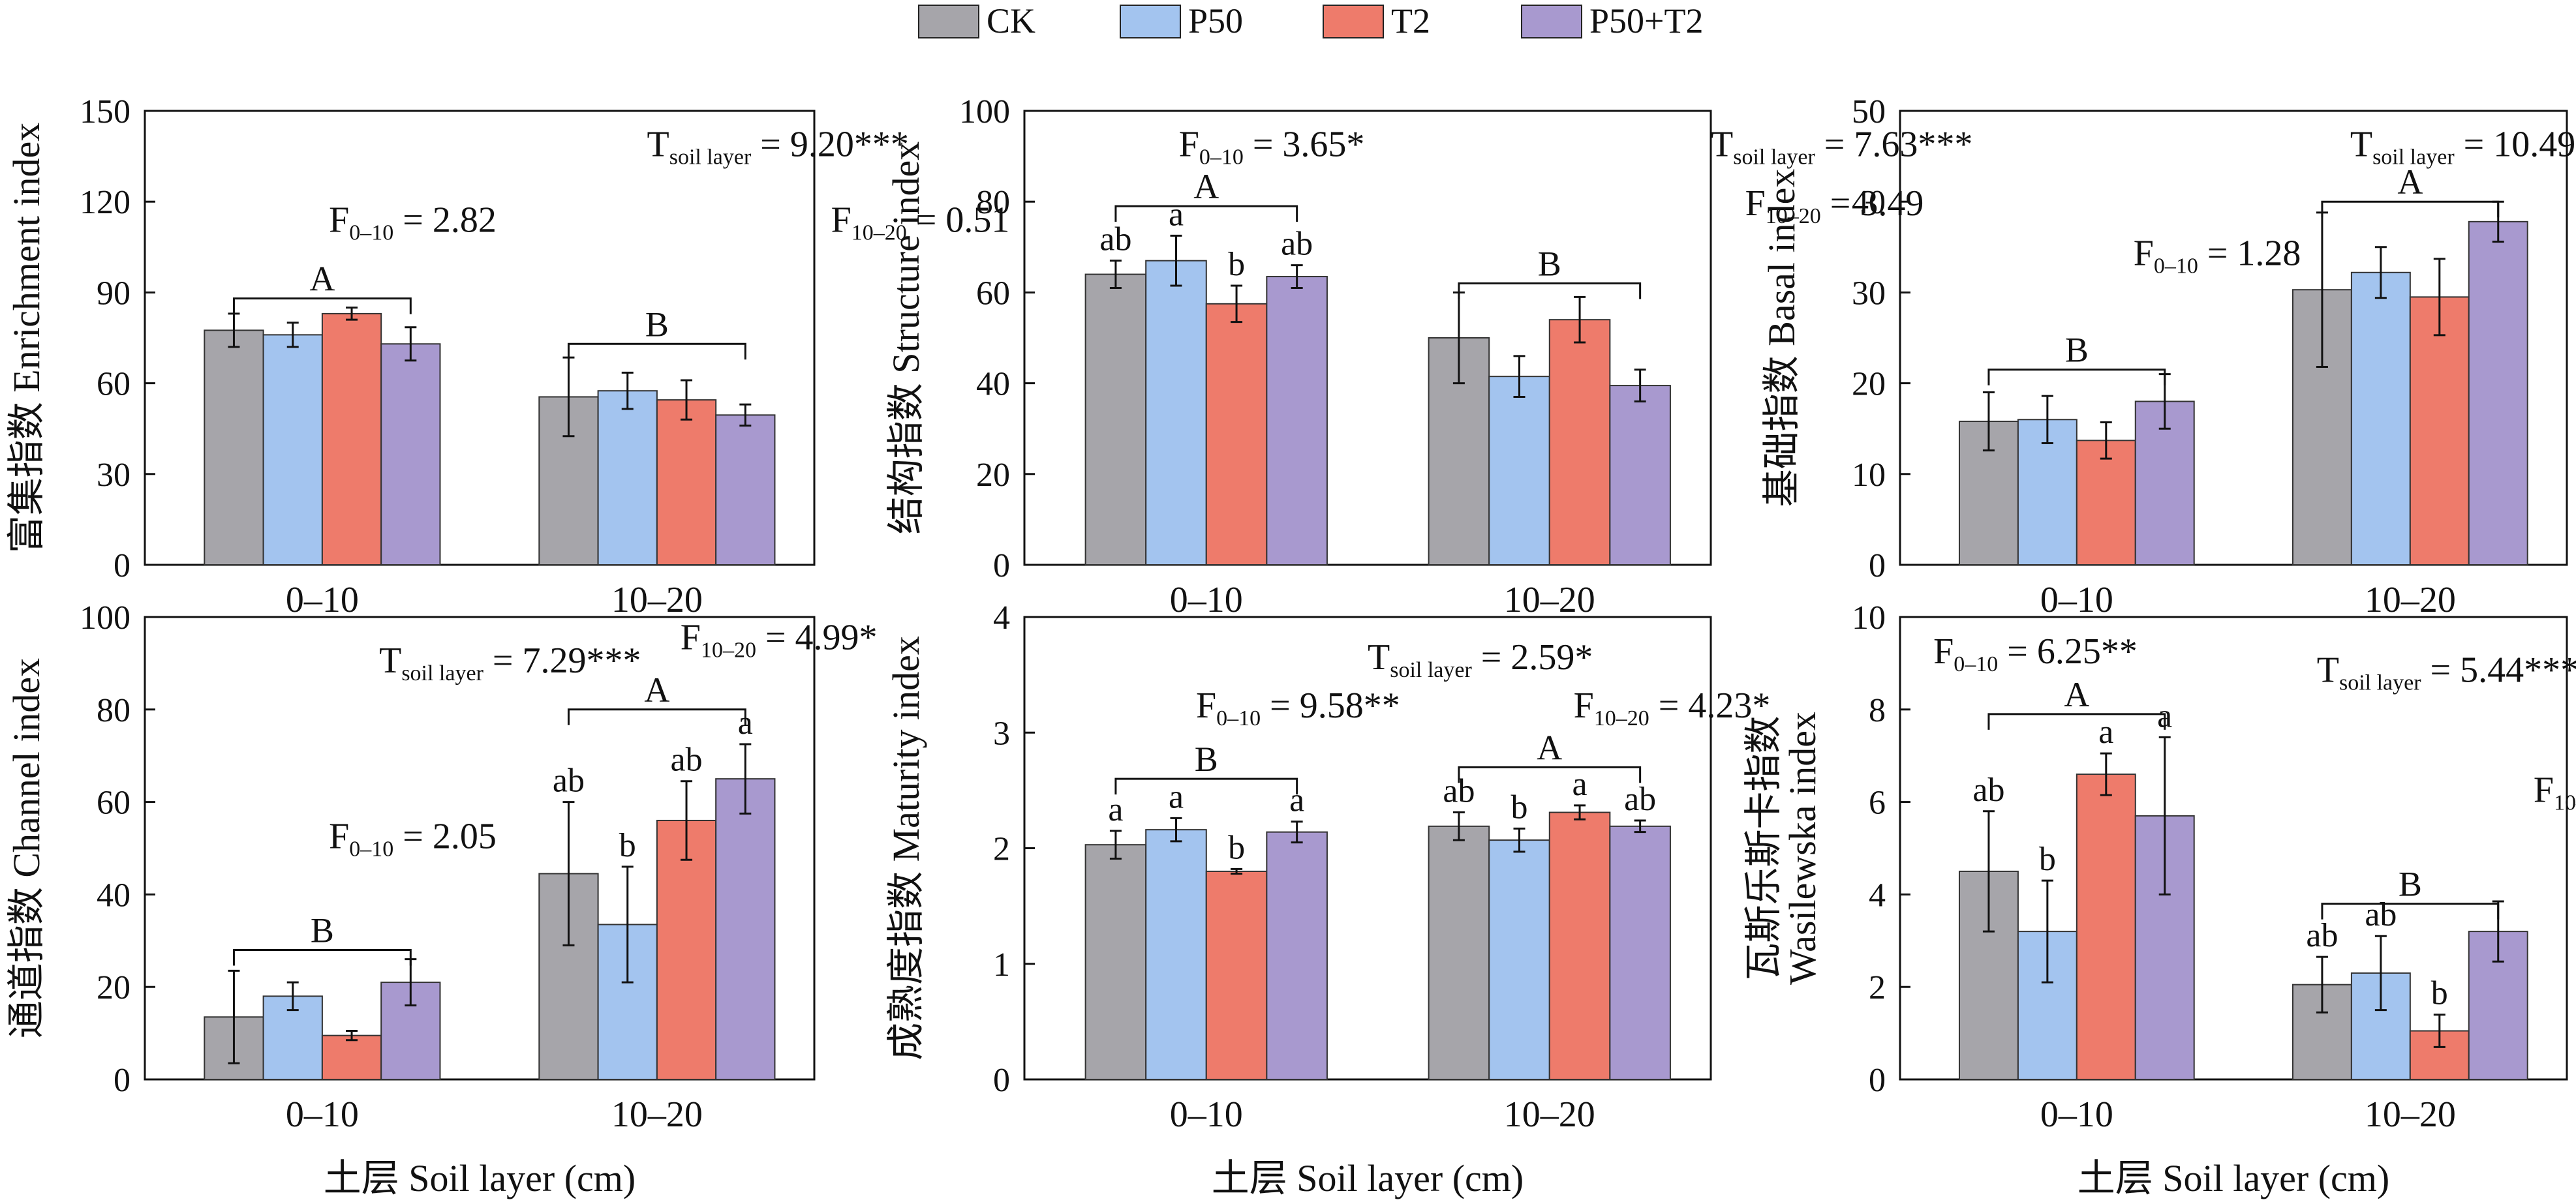 The image size is (2576, 1204). Describe the element at coordinates (1841, 147) in the screenshot. I see `stat-annotation-t-soil-layer: Tsoil layer = 7.63***` at that location.